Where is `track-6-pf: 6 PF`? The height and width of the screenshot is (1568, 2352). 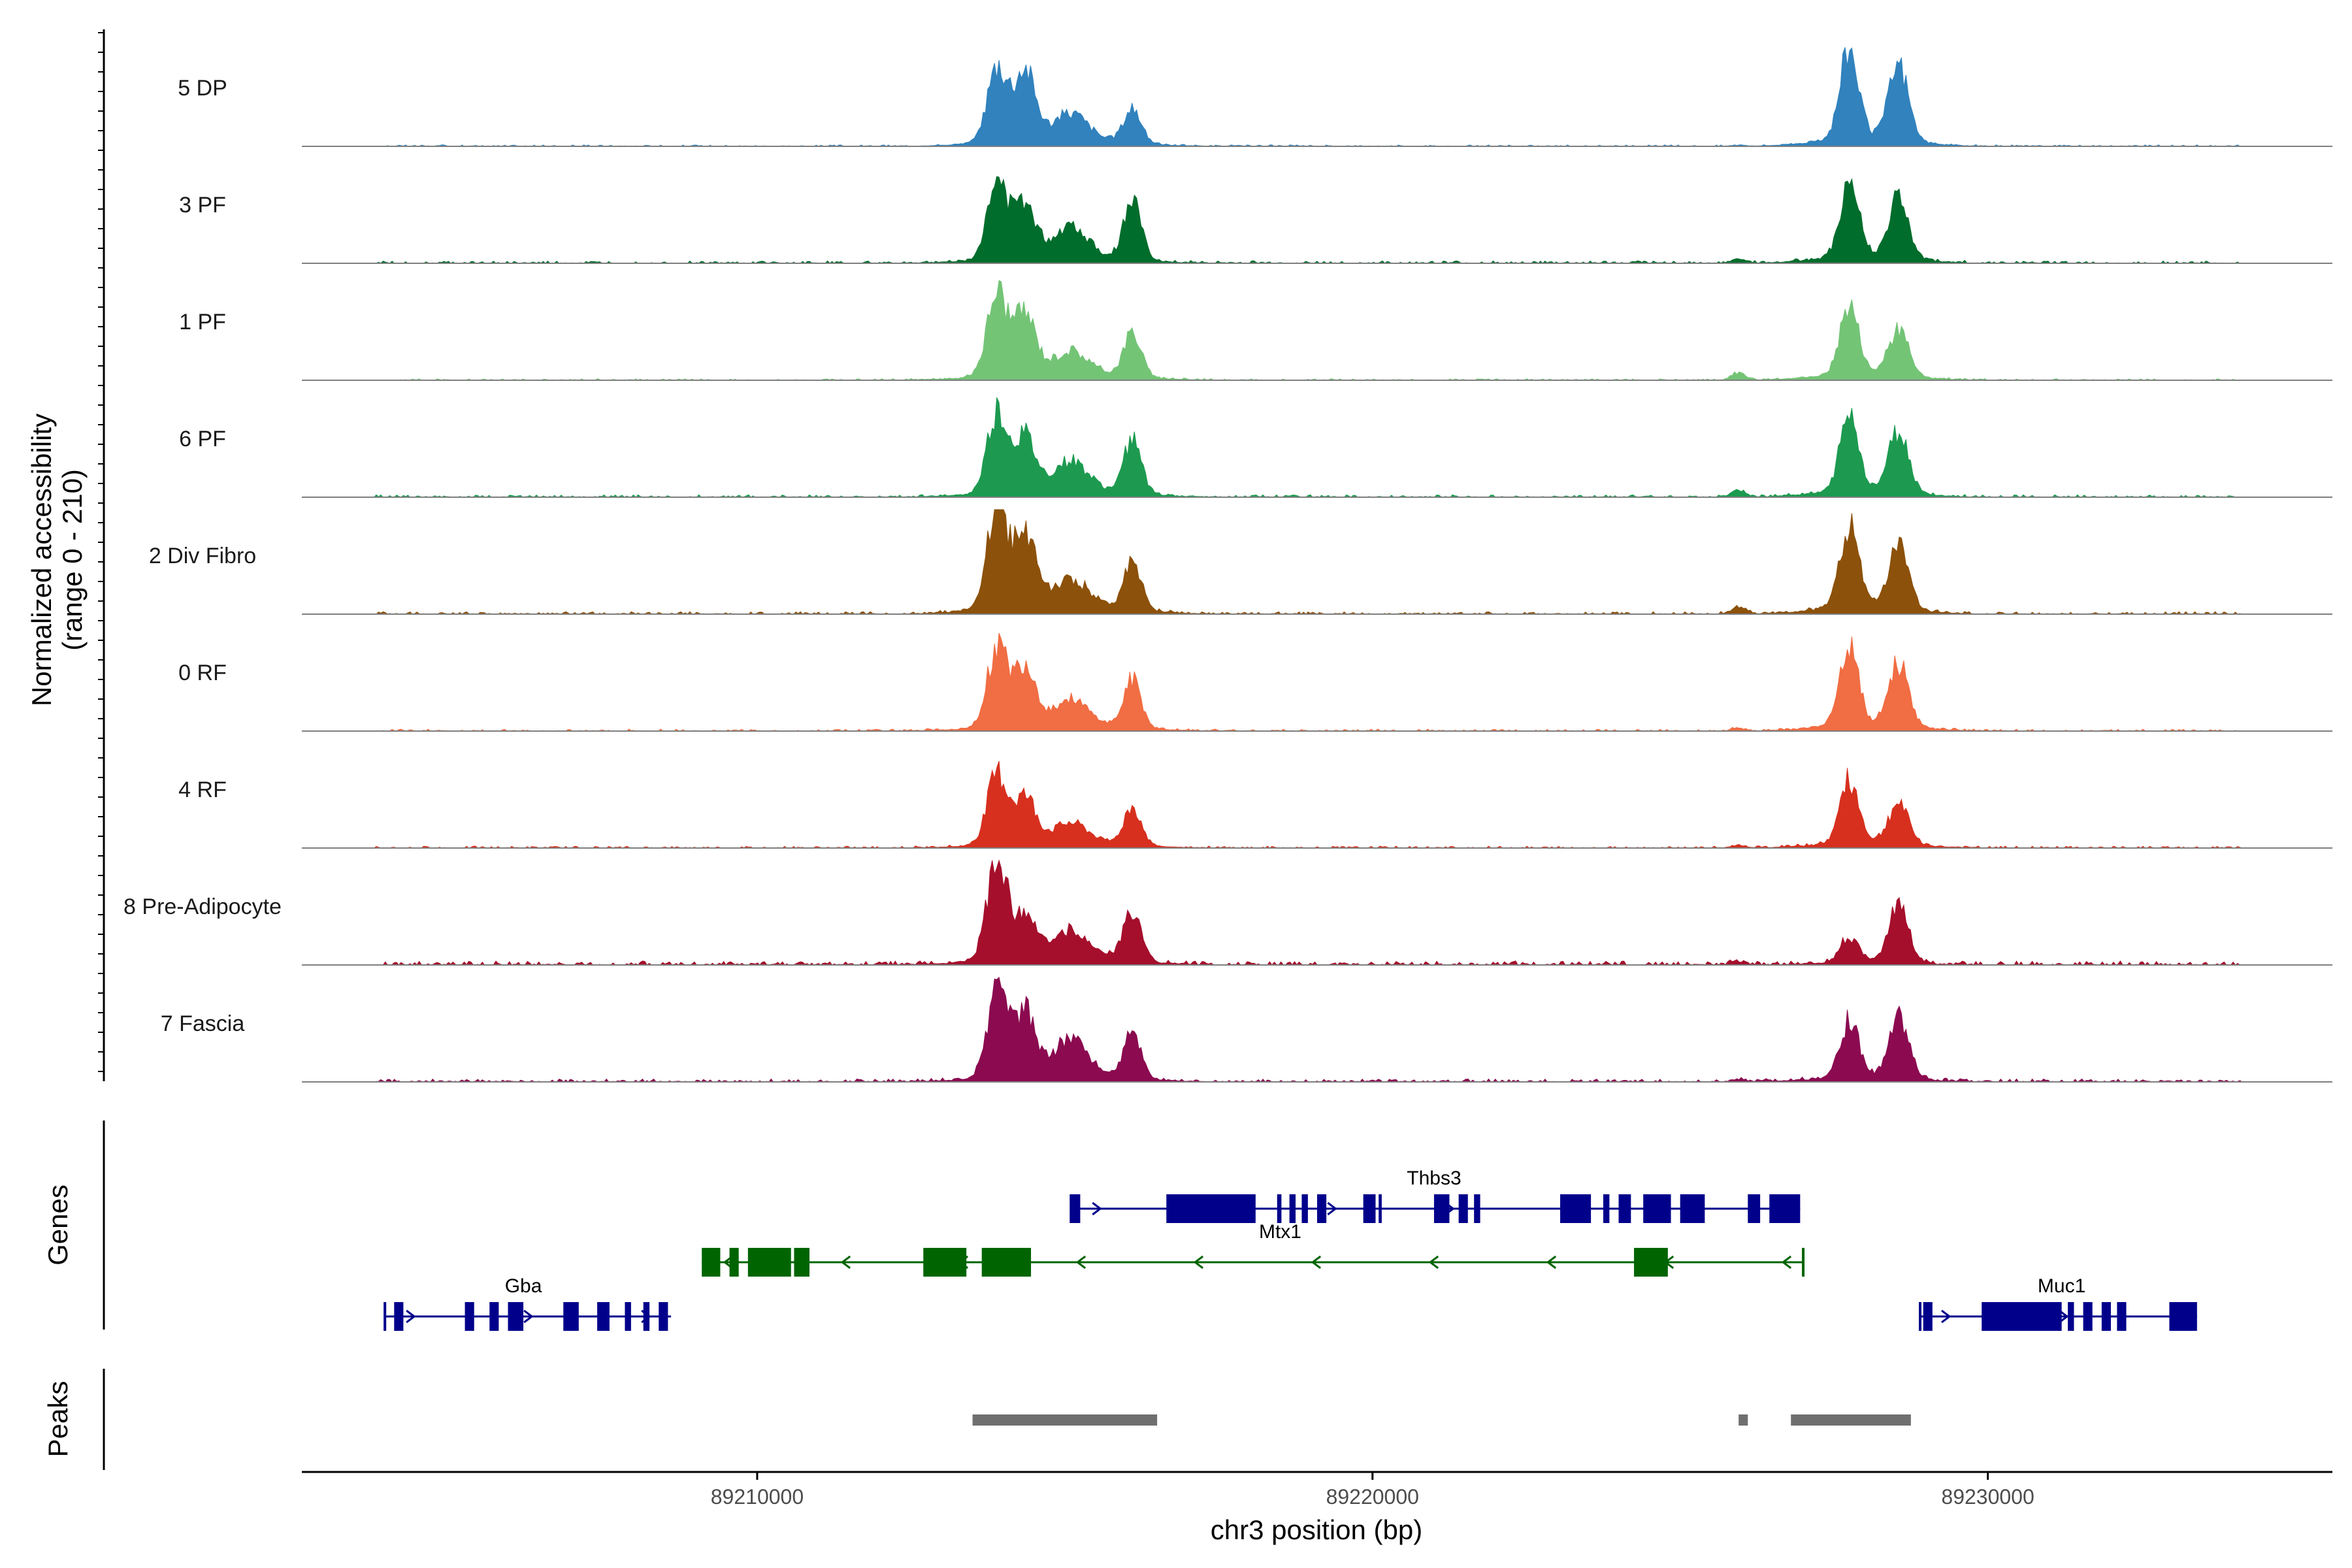
track-6-pf: 6 PF is located at coordinates (1255, 447).